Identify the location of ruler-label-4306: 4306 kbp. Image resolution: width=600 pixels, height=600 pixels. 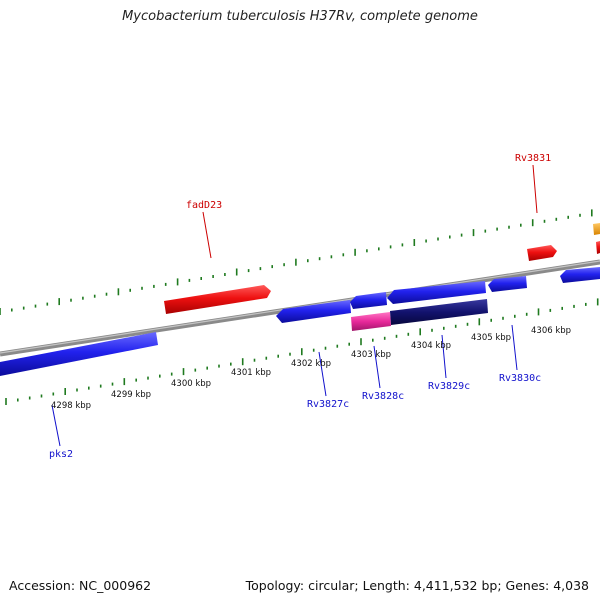
(551, 331).